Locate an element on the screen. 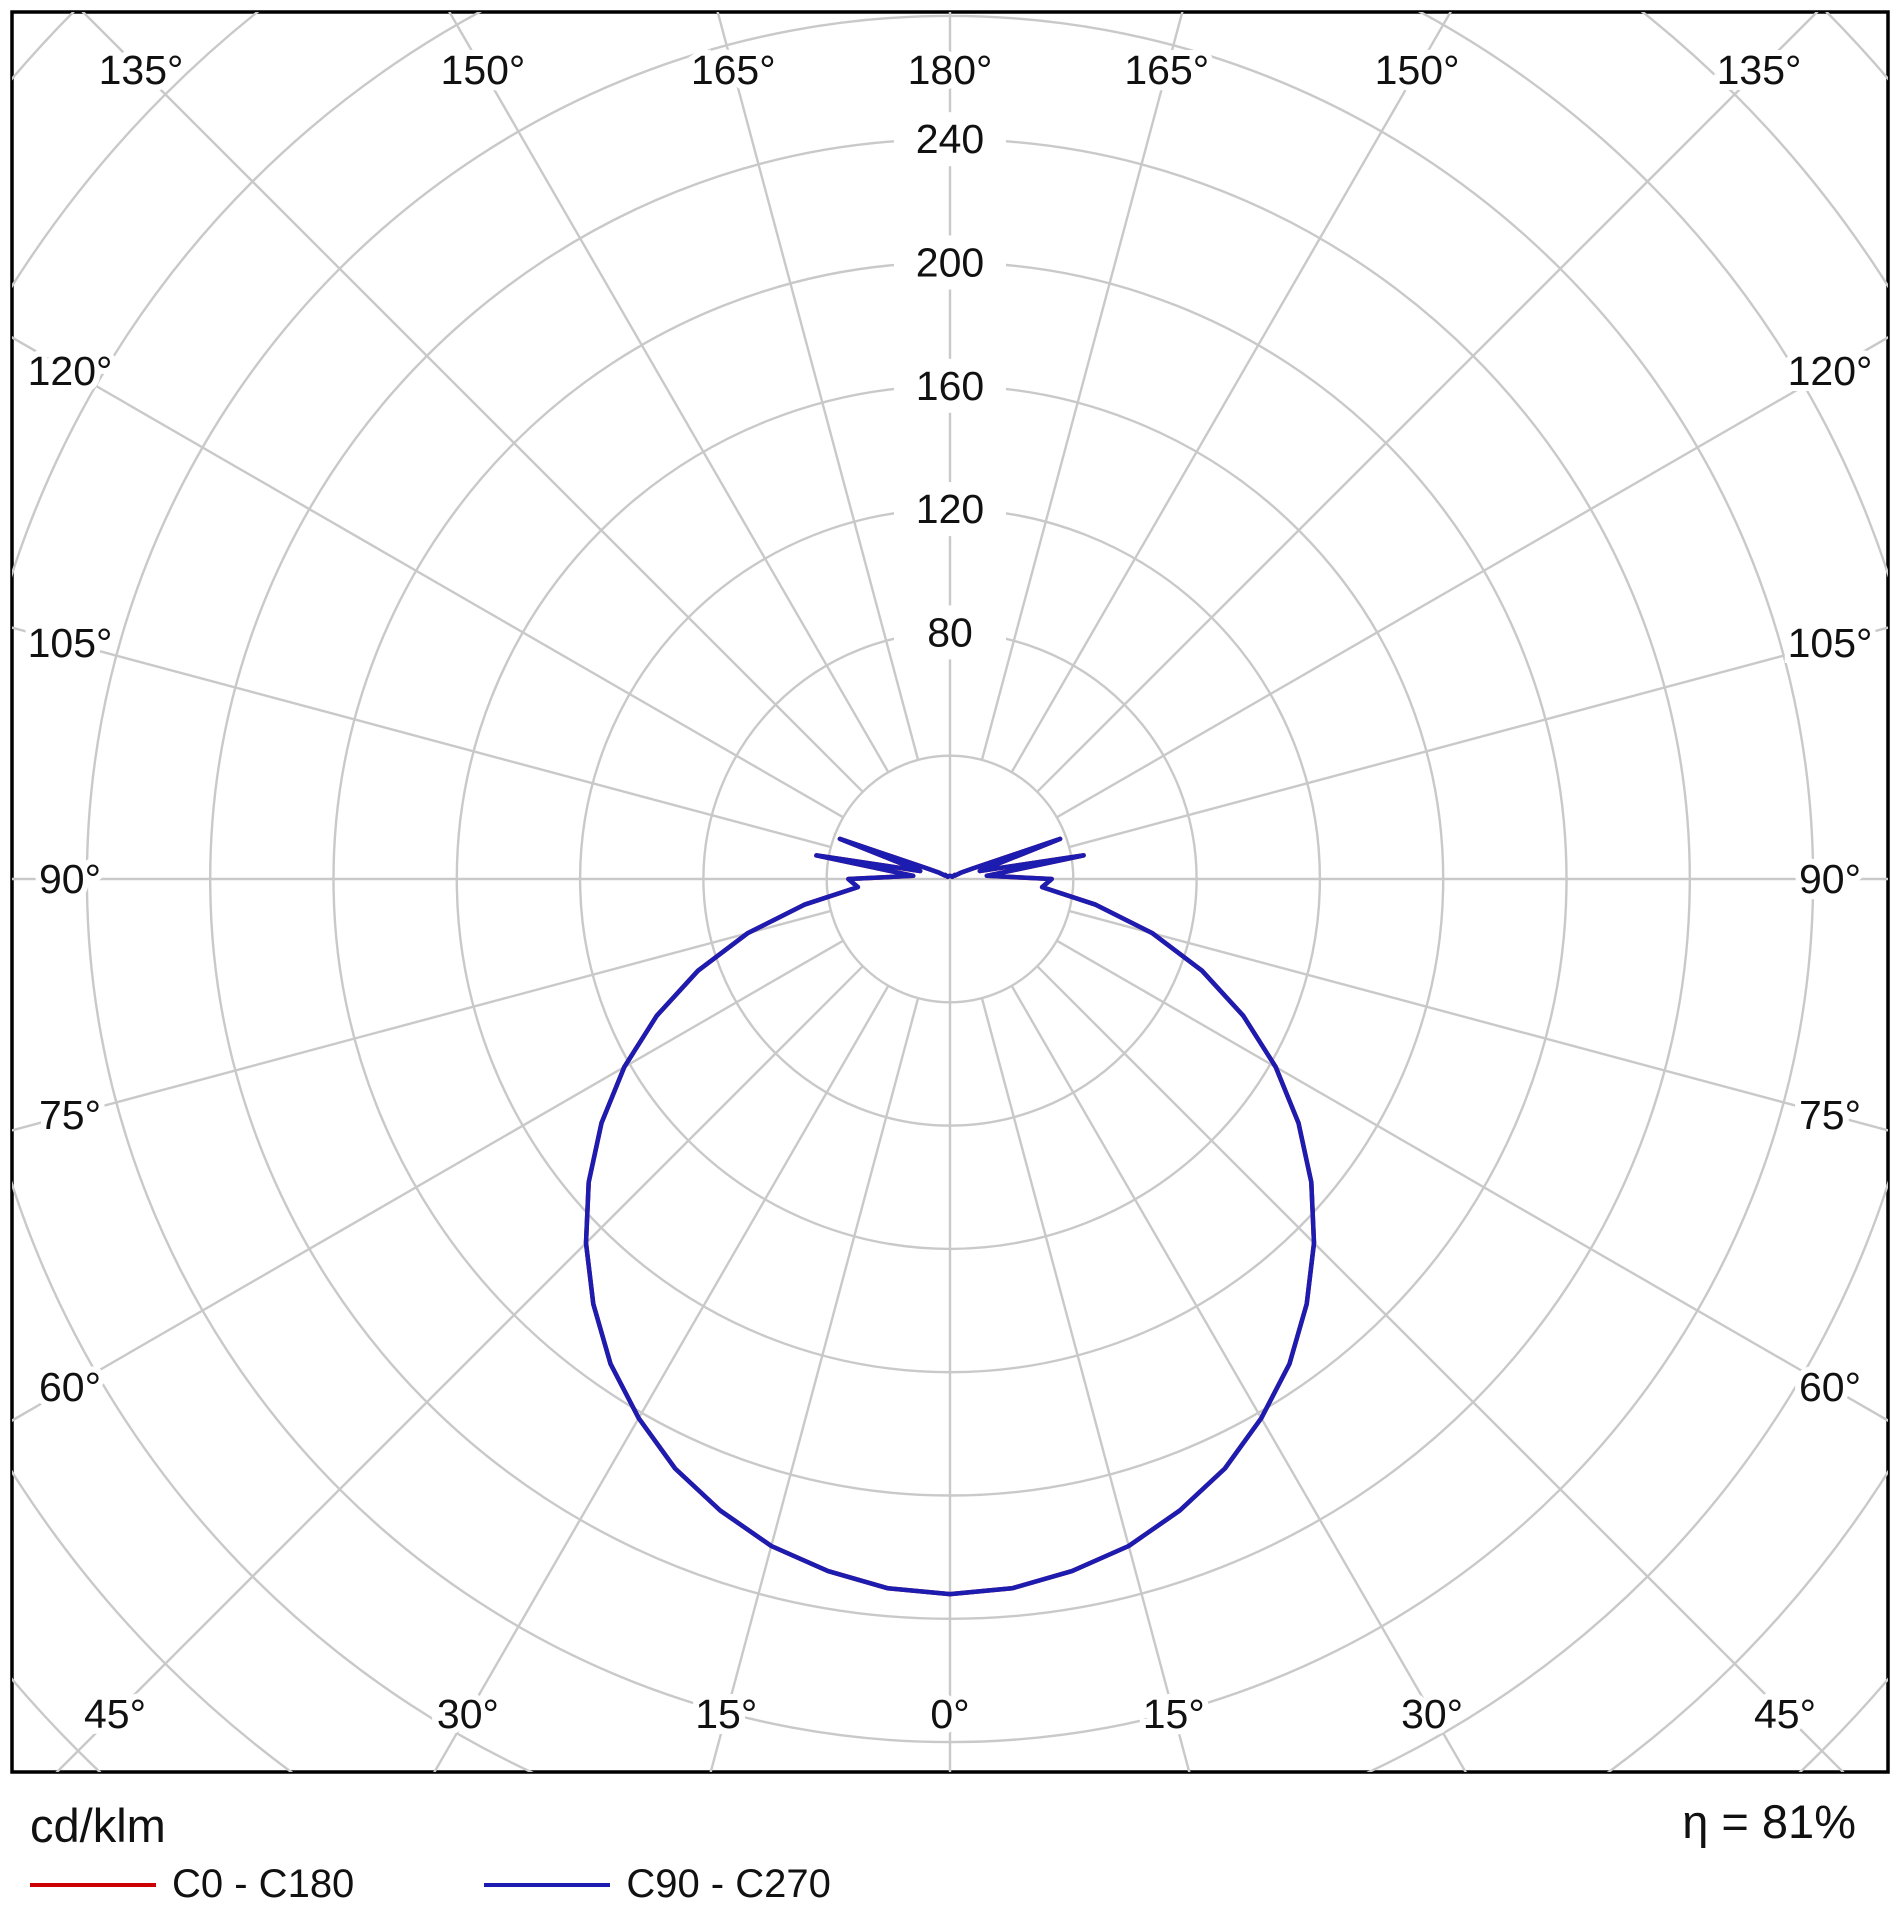 The image size is (1900, 1907). ring-labels: 80 120 160 200 240 is located at coordinates (950, 386).